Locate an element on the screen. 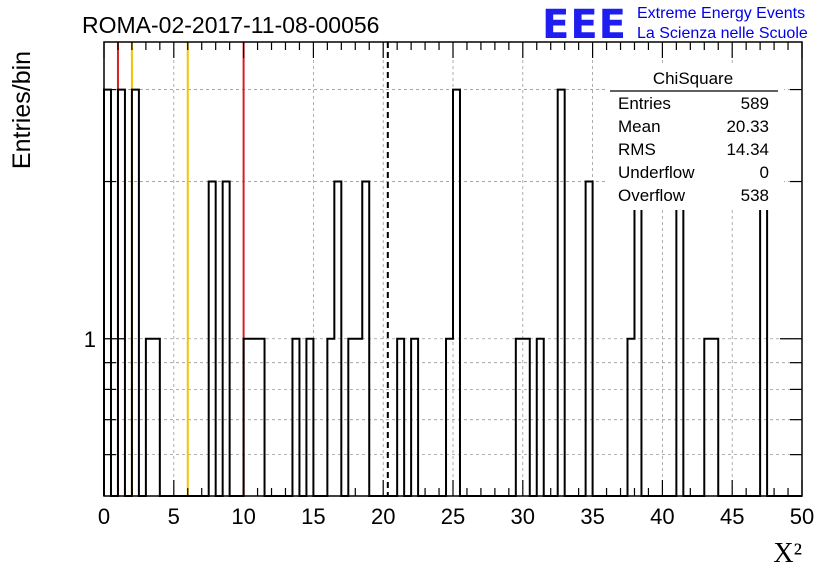 The height and width of the screenshot is (572, 836). stats-underflow-label: Underflow is located at coordinates (656, 172).